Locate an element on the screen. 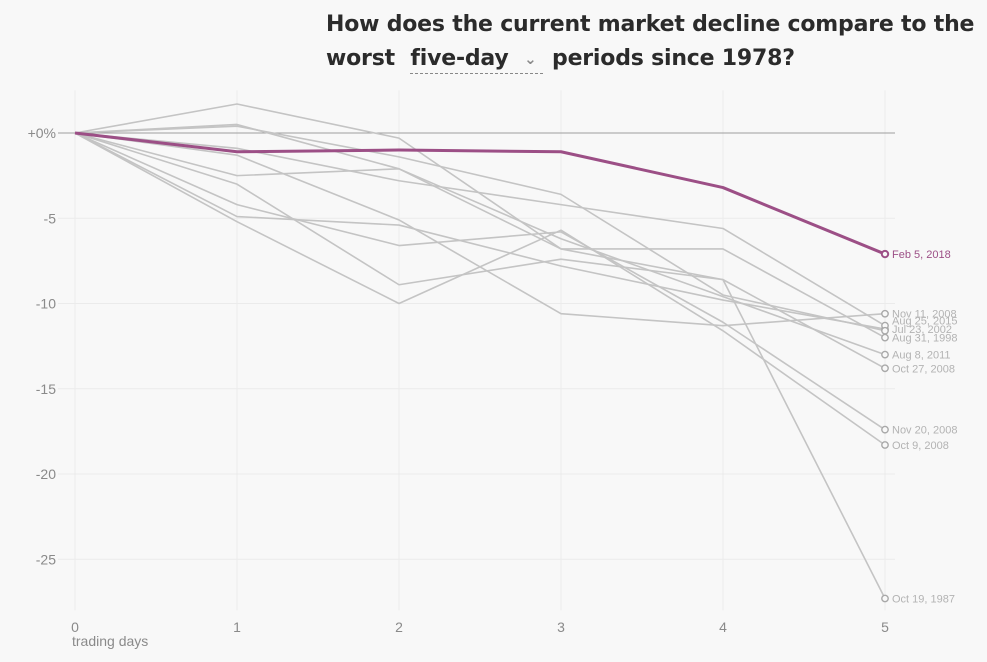  y-tick-label: -5 is located at coordinates (50, 218).